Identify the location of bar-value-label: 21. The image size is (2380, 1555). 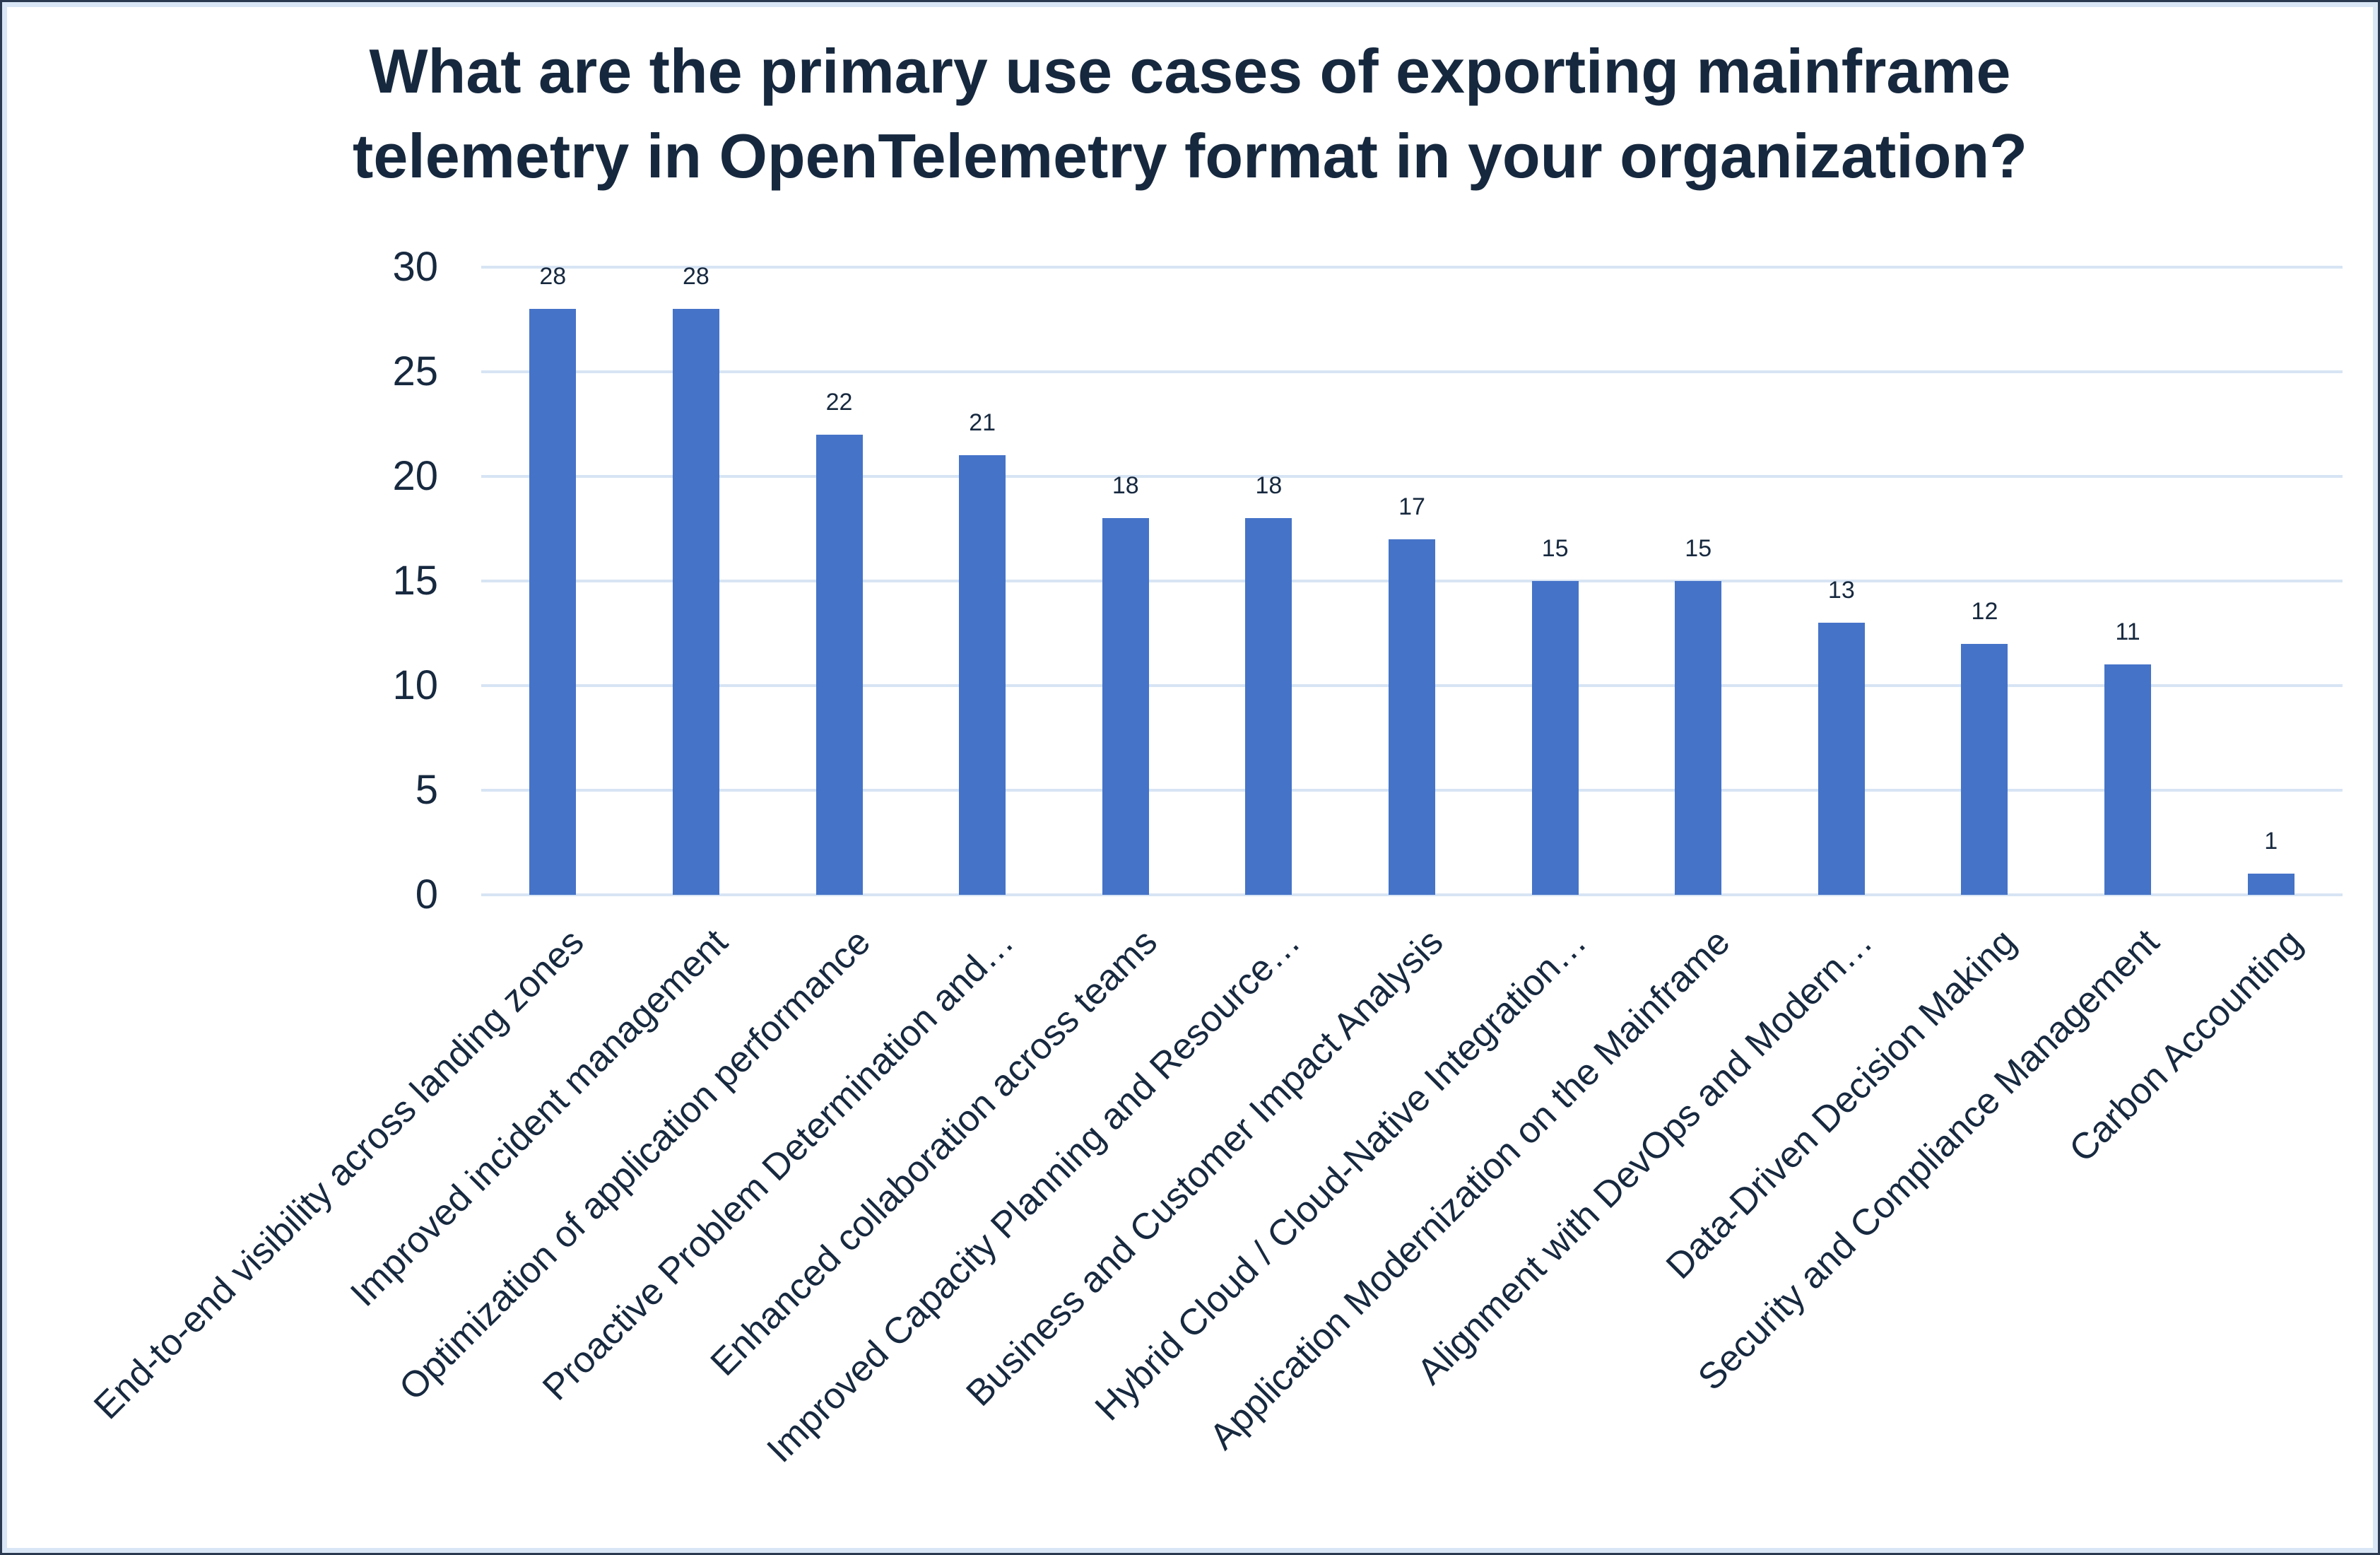
(983, 423).